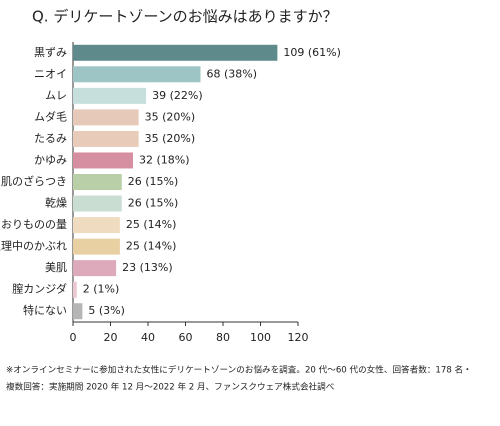 The width and height of the screenshot is (500, 426). I want to click on y-tick-label: たるみ, so click(50, 138).